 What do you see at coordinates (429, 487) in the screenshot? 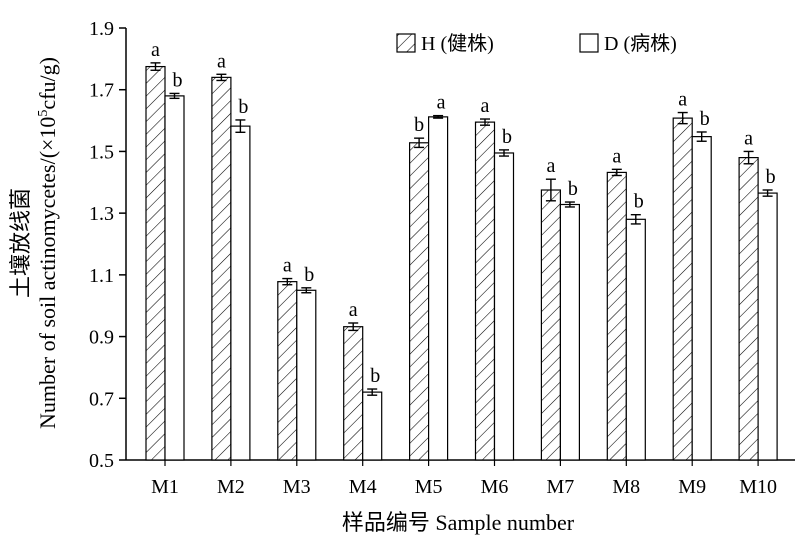
I see `x-tick-label: M5` at bounding box center [429, 487].